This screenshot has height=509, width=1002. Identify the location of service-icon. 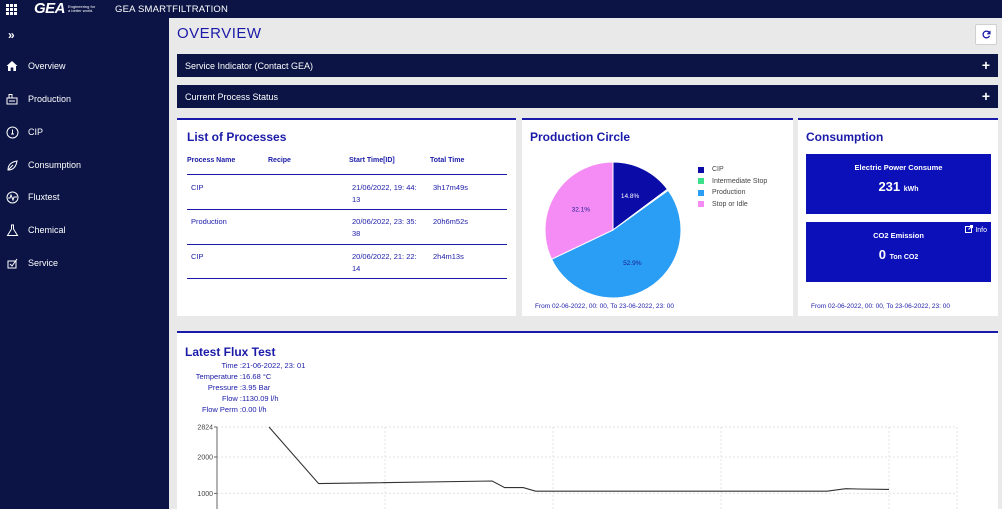
(12, 263).